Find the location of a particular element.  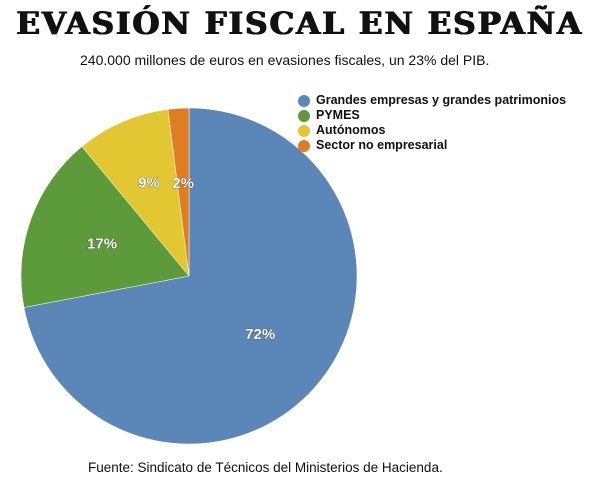

pie-label-pymes: 17% is located at coordinates (102, 244).